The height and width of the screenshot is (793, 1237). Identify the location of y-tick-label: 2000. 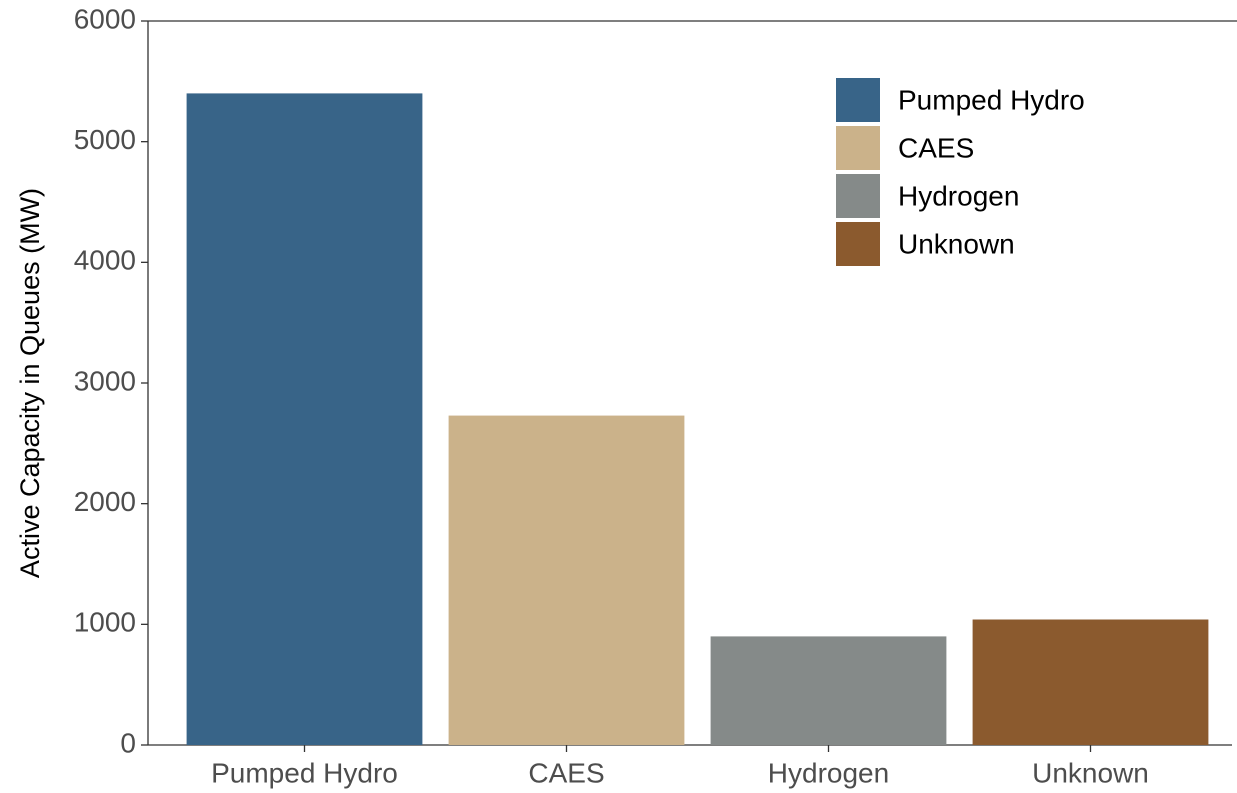
(105, 501).